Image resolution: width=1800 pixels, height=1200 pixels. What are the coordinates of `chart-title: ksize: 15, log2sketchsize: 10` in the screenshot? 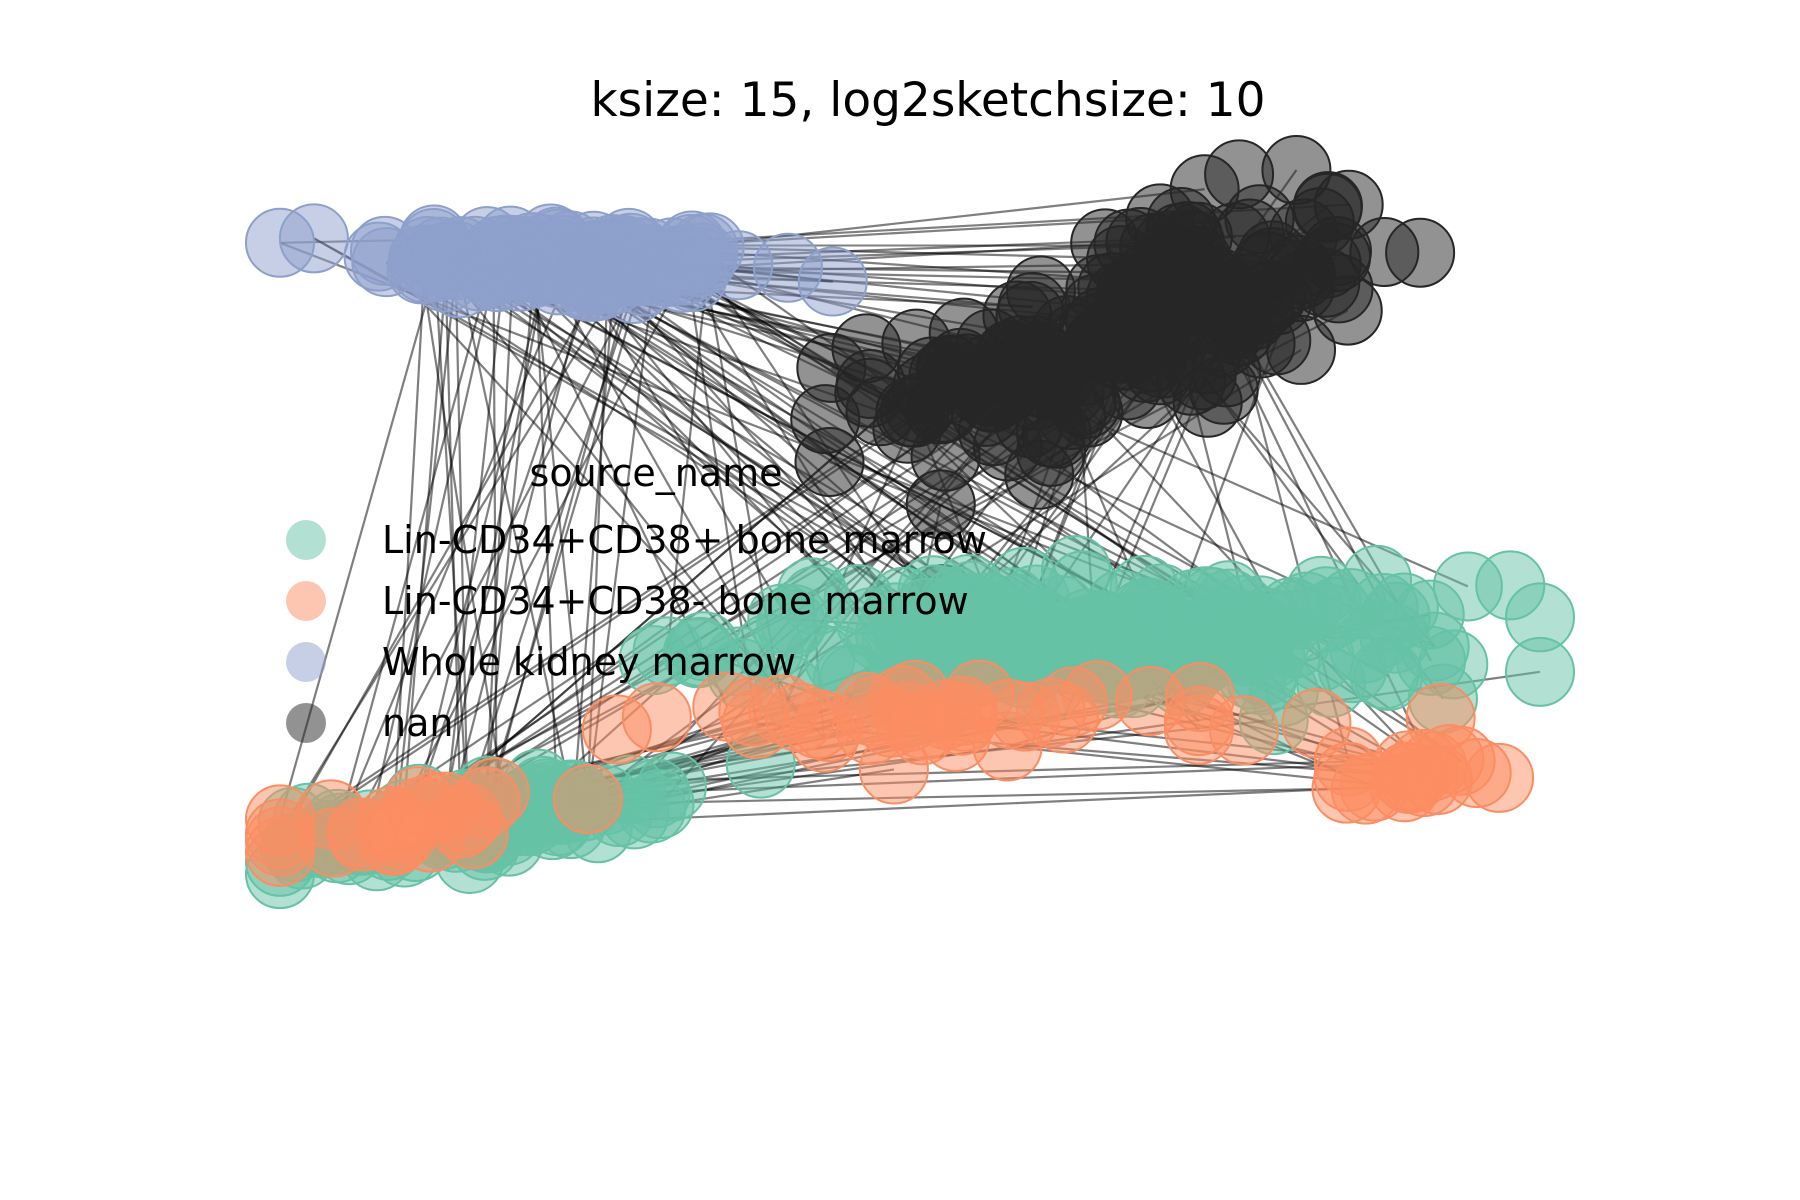 It's located at (927, 100).